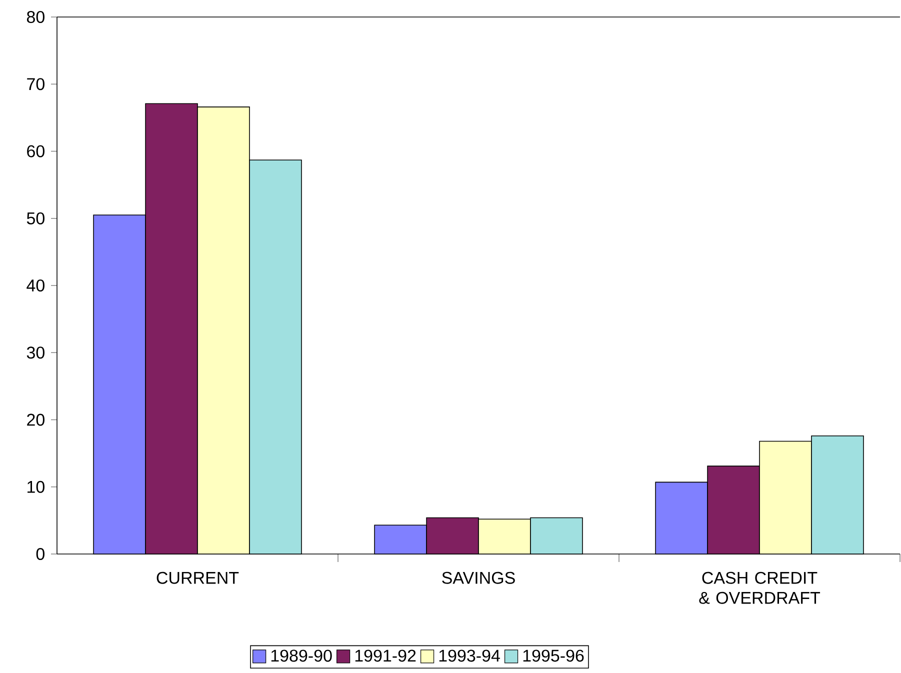 This screenshot has width=901, height=673. What do you see at coordinates (35, 352) in the screenshot?
I see `y-tick-label: 30` at bounding box center [35, 352].